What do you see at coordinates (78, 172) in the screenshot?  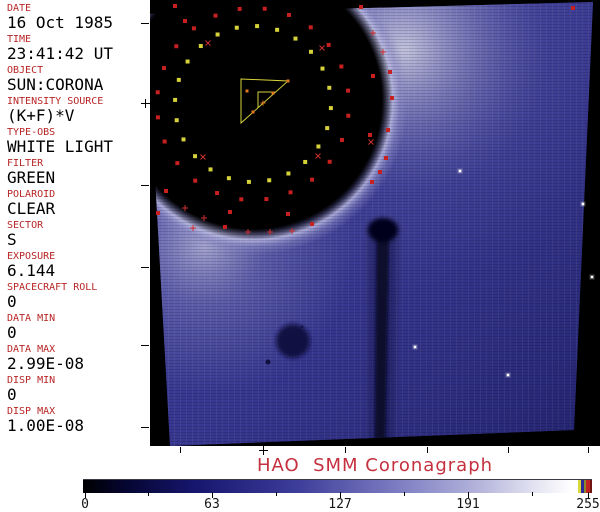 I see `metadata-field-filter: FILTER GREEN` at bounding box center [78, 172].